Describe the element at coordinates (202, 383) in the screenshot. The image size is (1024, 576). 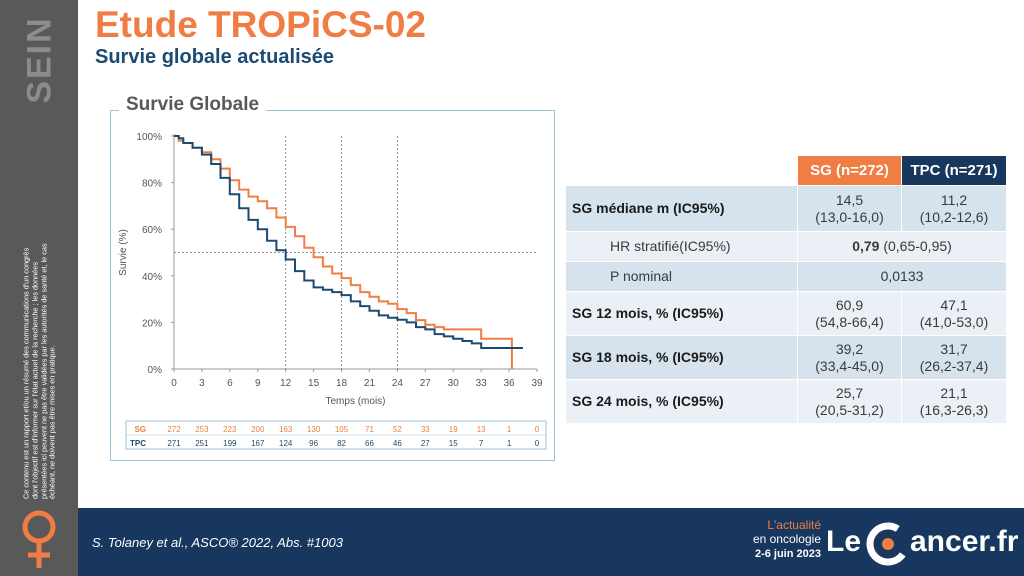
I see `x-tick-label: 3` at that location.